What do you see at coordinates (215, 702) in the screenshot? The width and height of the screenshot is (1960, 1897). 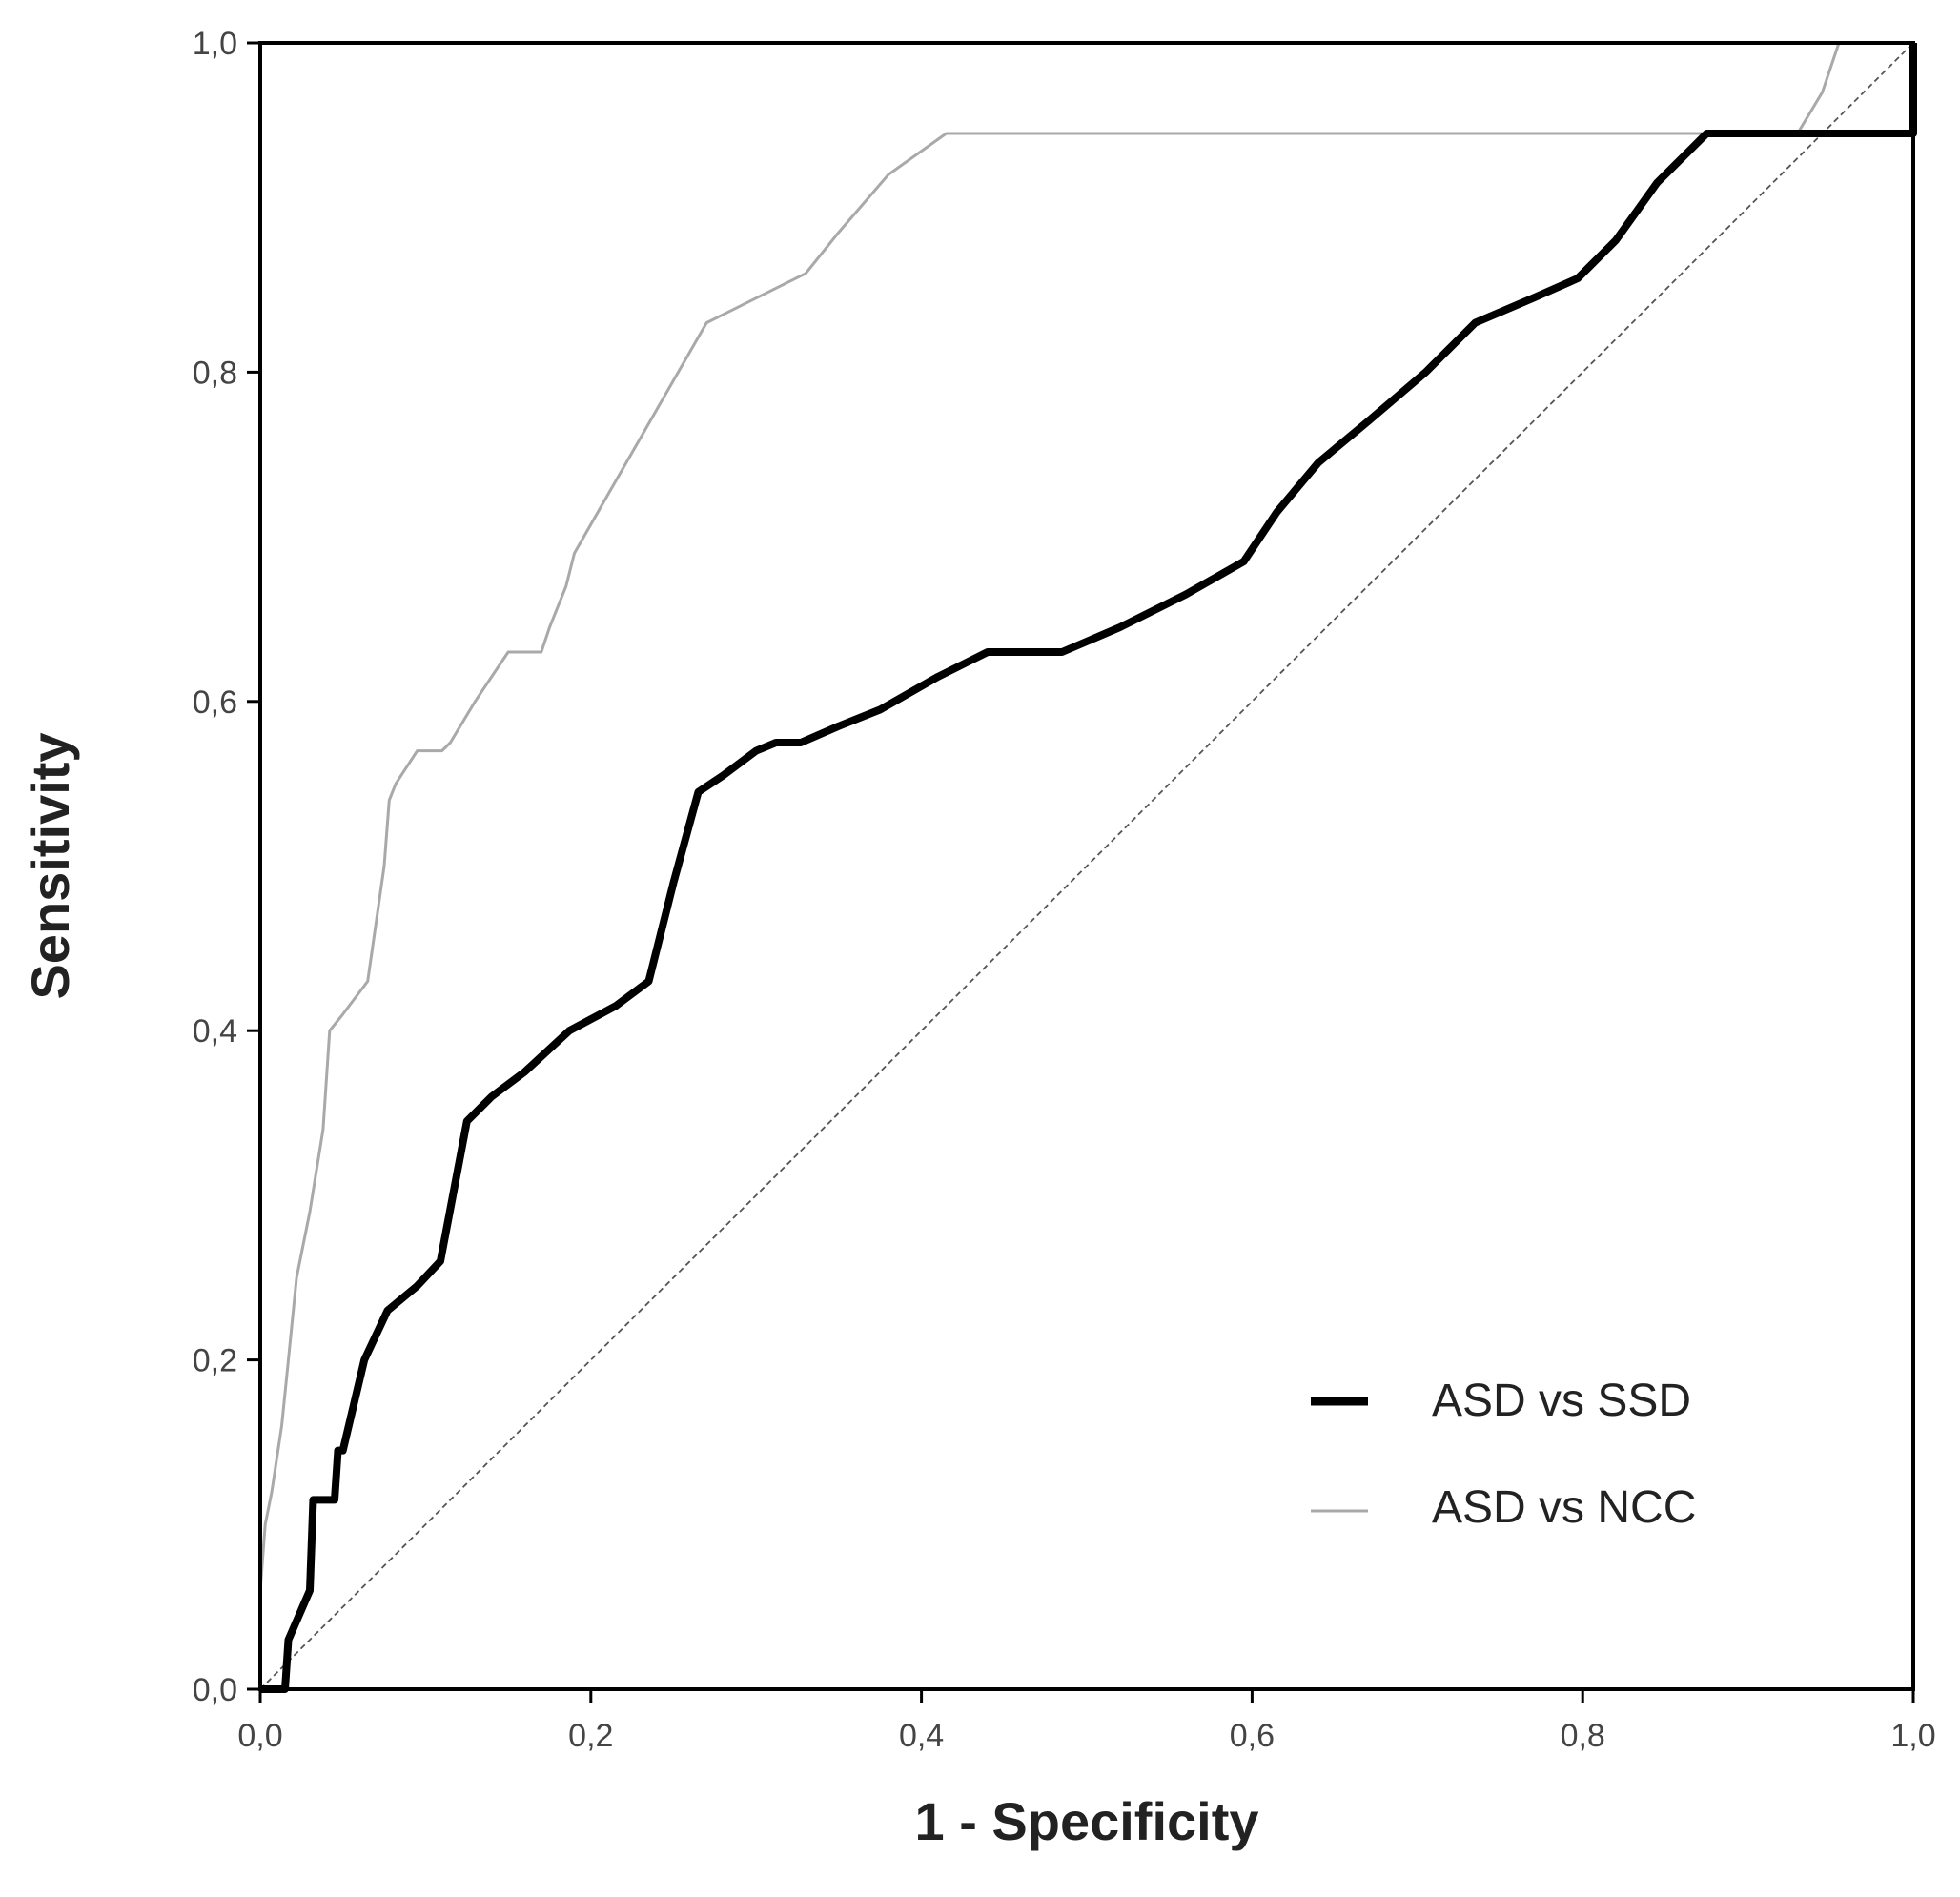 I see `y-tick-label: 0,6` at bounding box center [215, 702].